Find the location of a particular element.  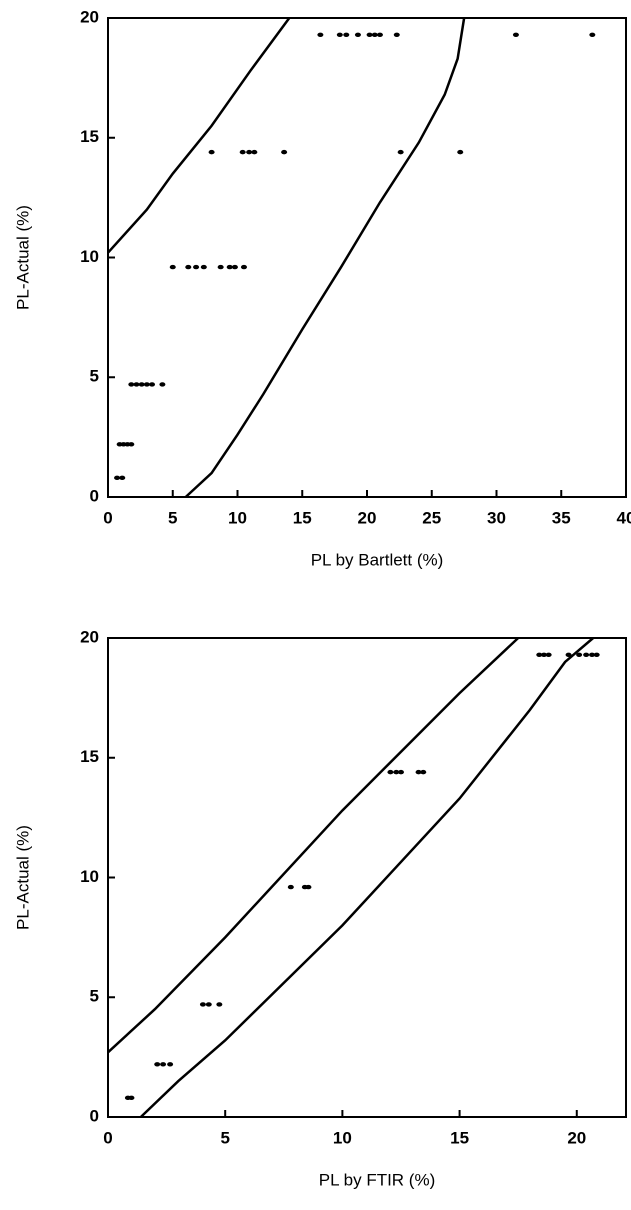

x-tick-label: 40 is located at coordinates (624, 517).